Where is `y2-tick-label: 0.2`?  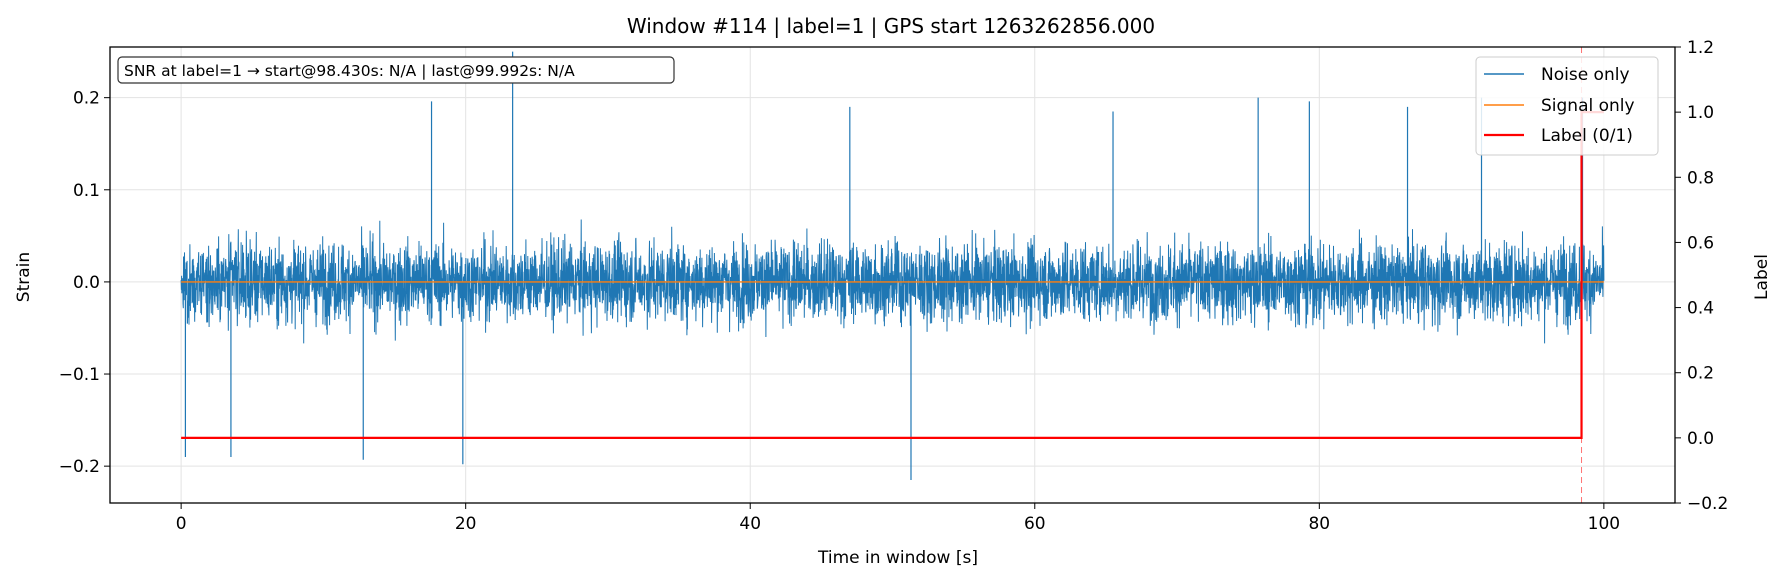 y2-tick-label: 0.2 is located at coordinates (1700, 374).